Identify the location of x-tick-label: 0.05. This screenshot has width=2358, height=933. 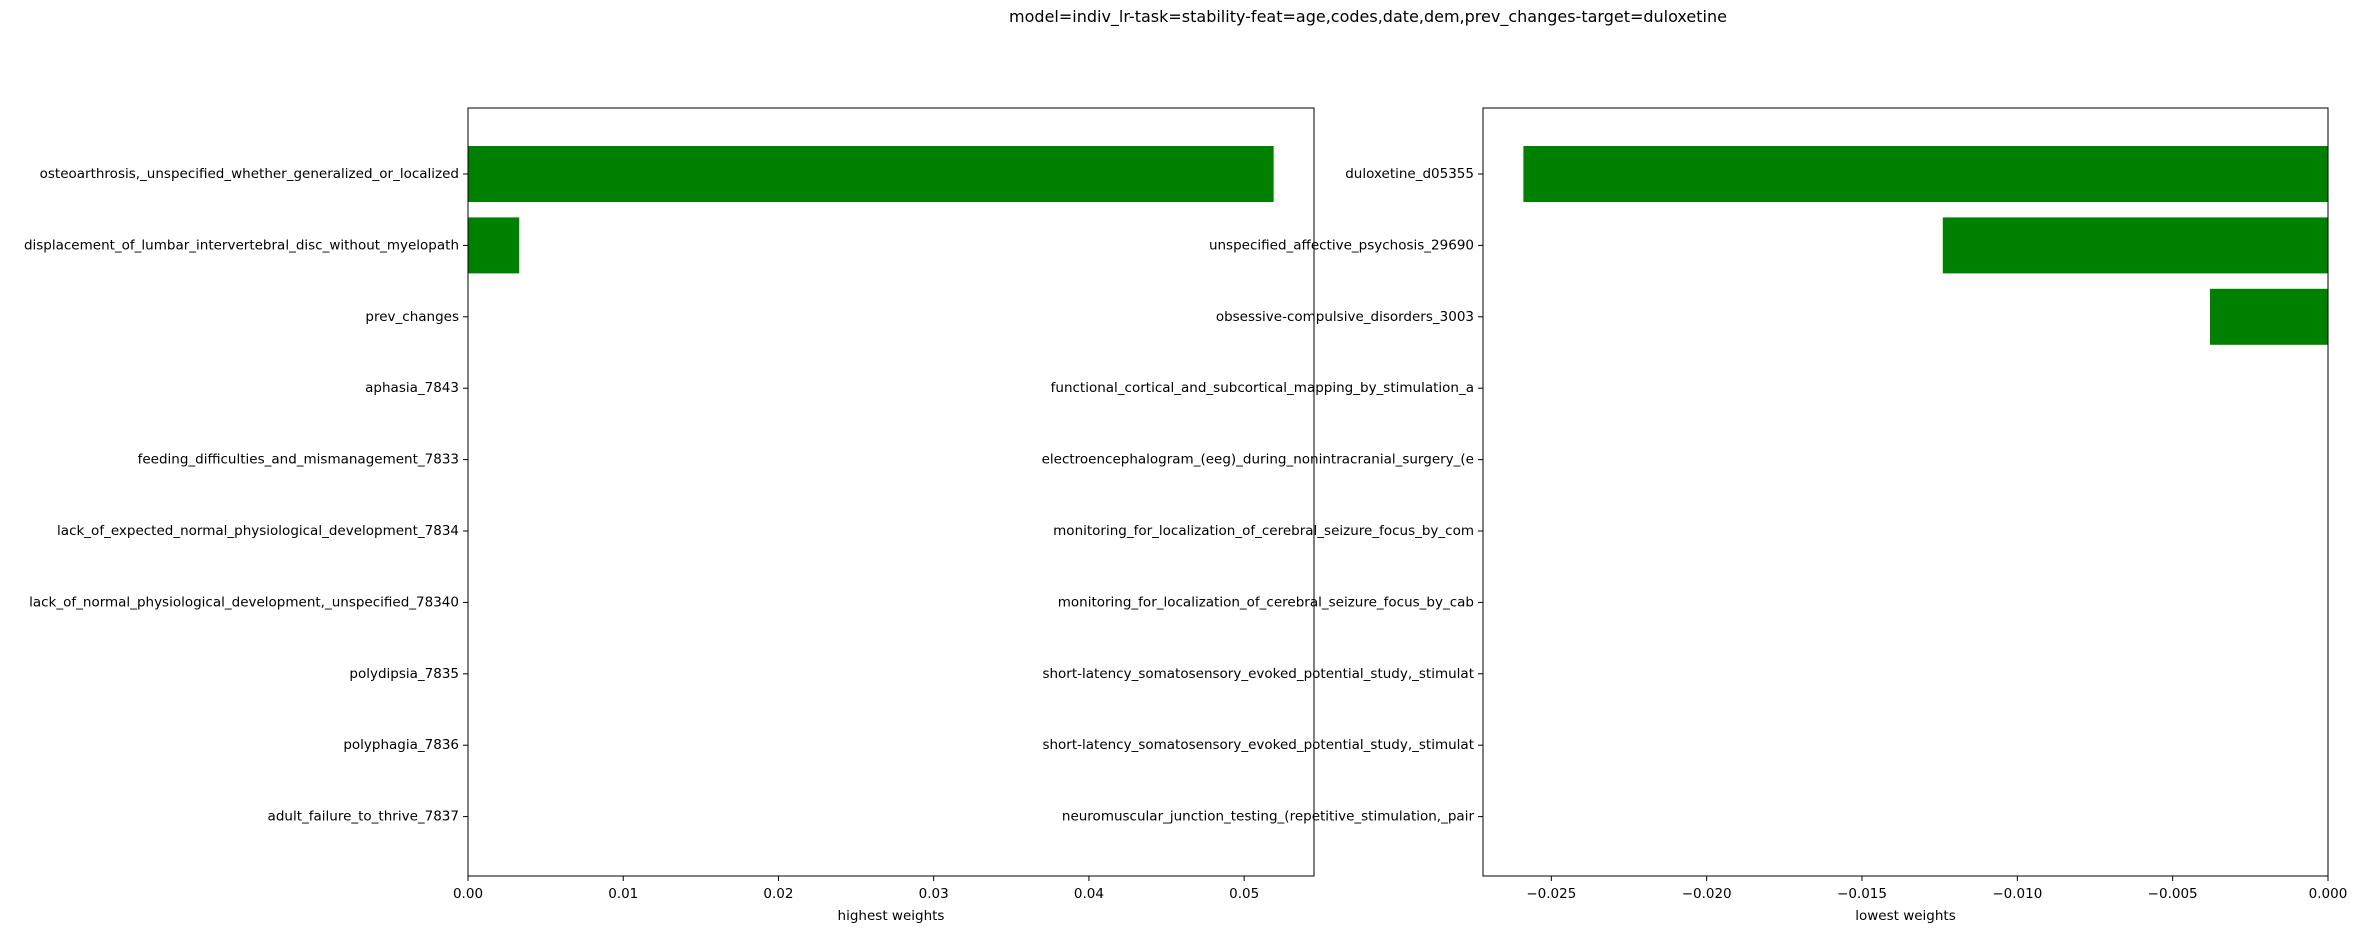
(1244, 894).